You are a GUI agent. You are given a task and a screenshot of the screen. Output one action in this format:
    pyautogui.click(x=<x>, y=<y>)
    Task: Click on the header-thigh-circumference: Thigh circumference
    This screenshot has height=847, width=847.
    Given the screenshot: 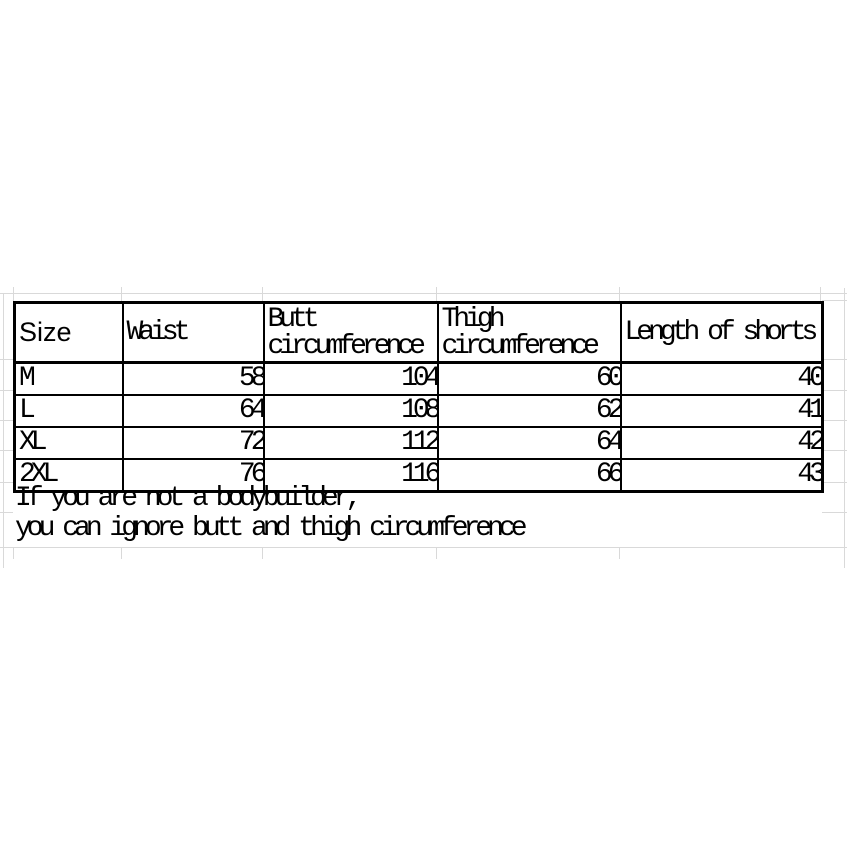 What is the action you would take?
    pyautogui.click(x=529, y=332)
    